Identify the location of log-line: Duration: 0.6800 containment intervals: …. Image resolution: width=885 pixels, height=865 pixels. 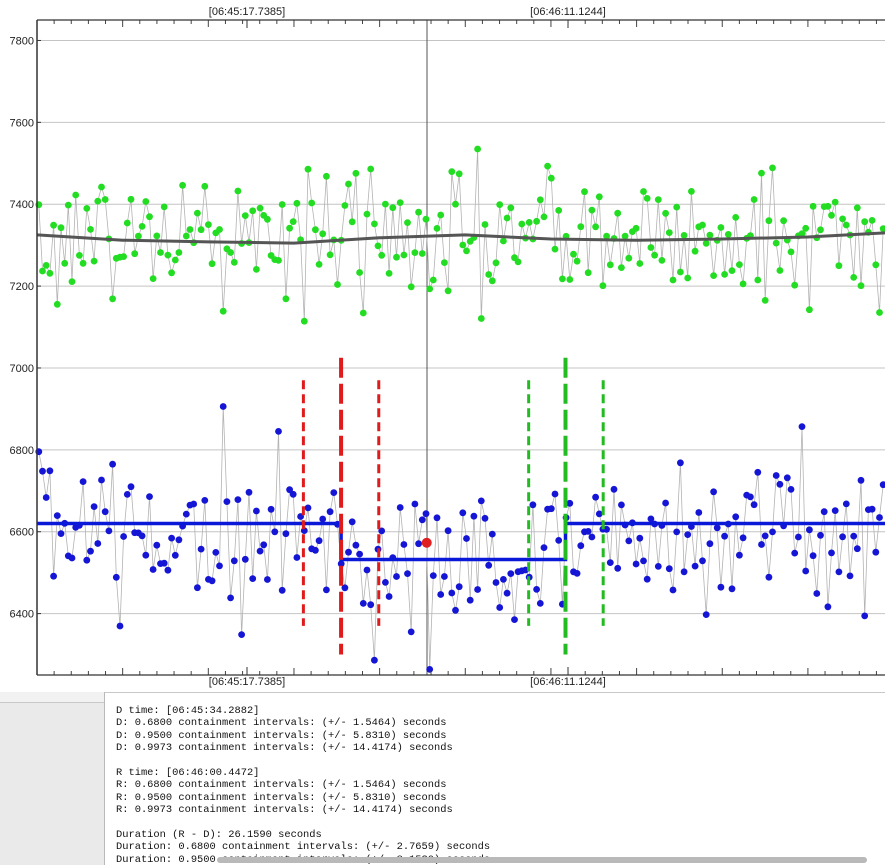
(303, 847).